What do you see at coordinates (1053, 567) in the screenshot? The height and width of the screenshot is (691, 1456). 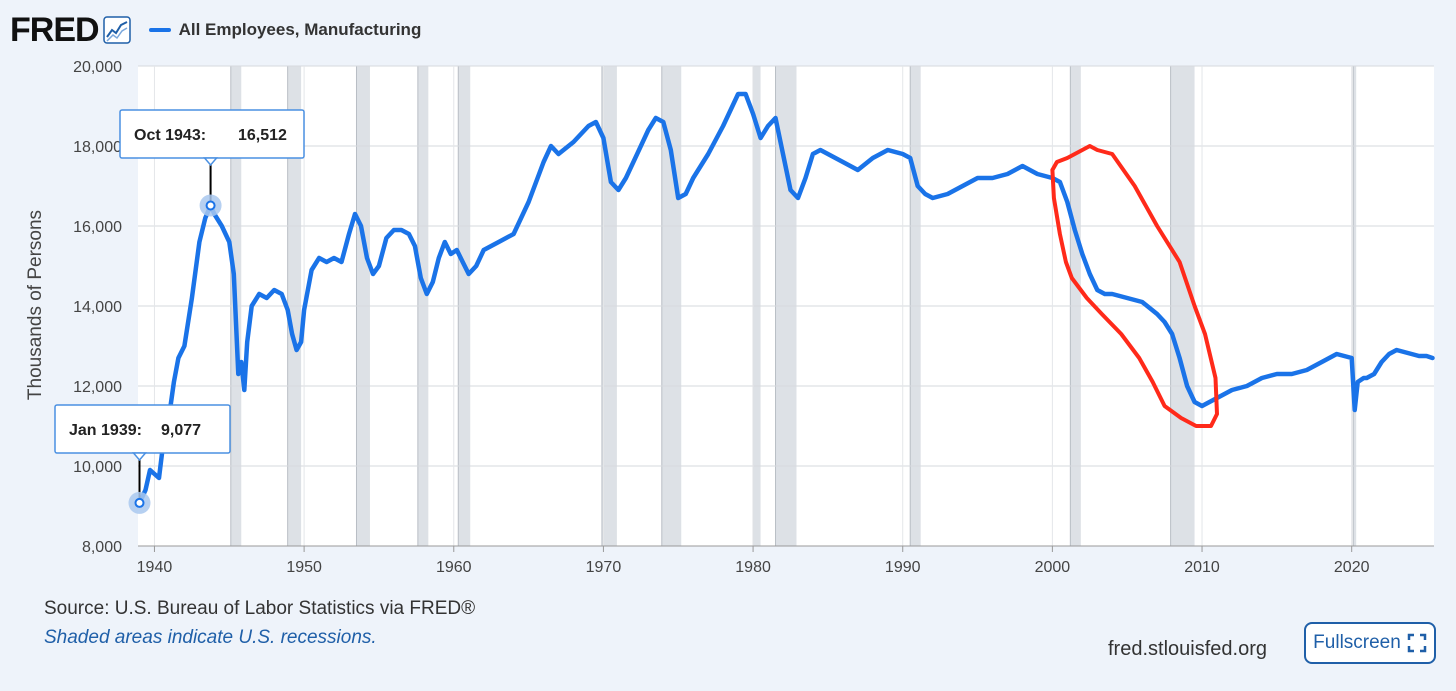 I see `x-tick-label: 2000` at bounding box center [1053, 567].